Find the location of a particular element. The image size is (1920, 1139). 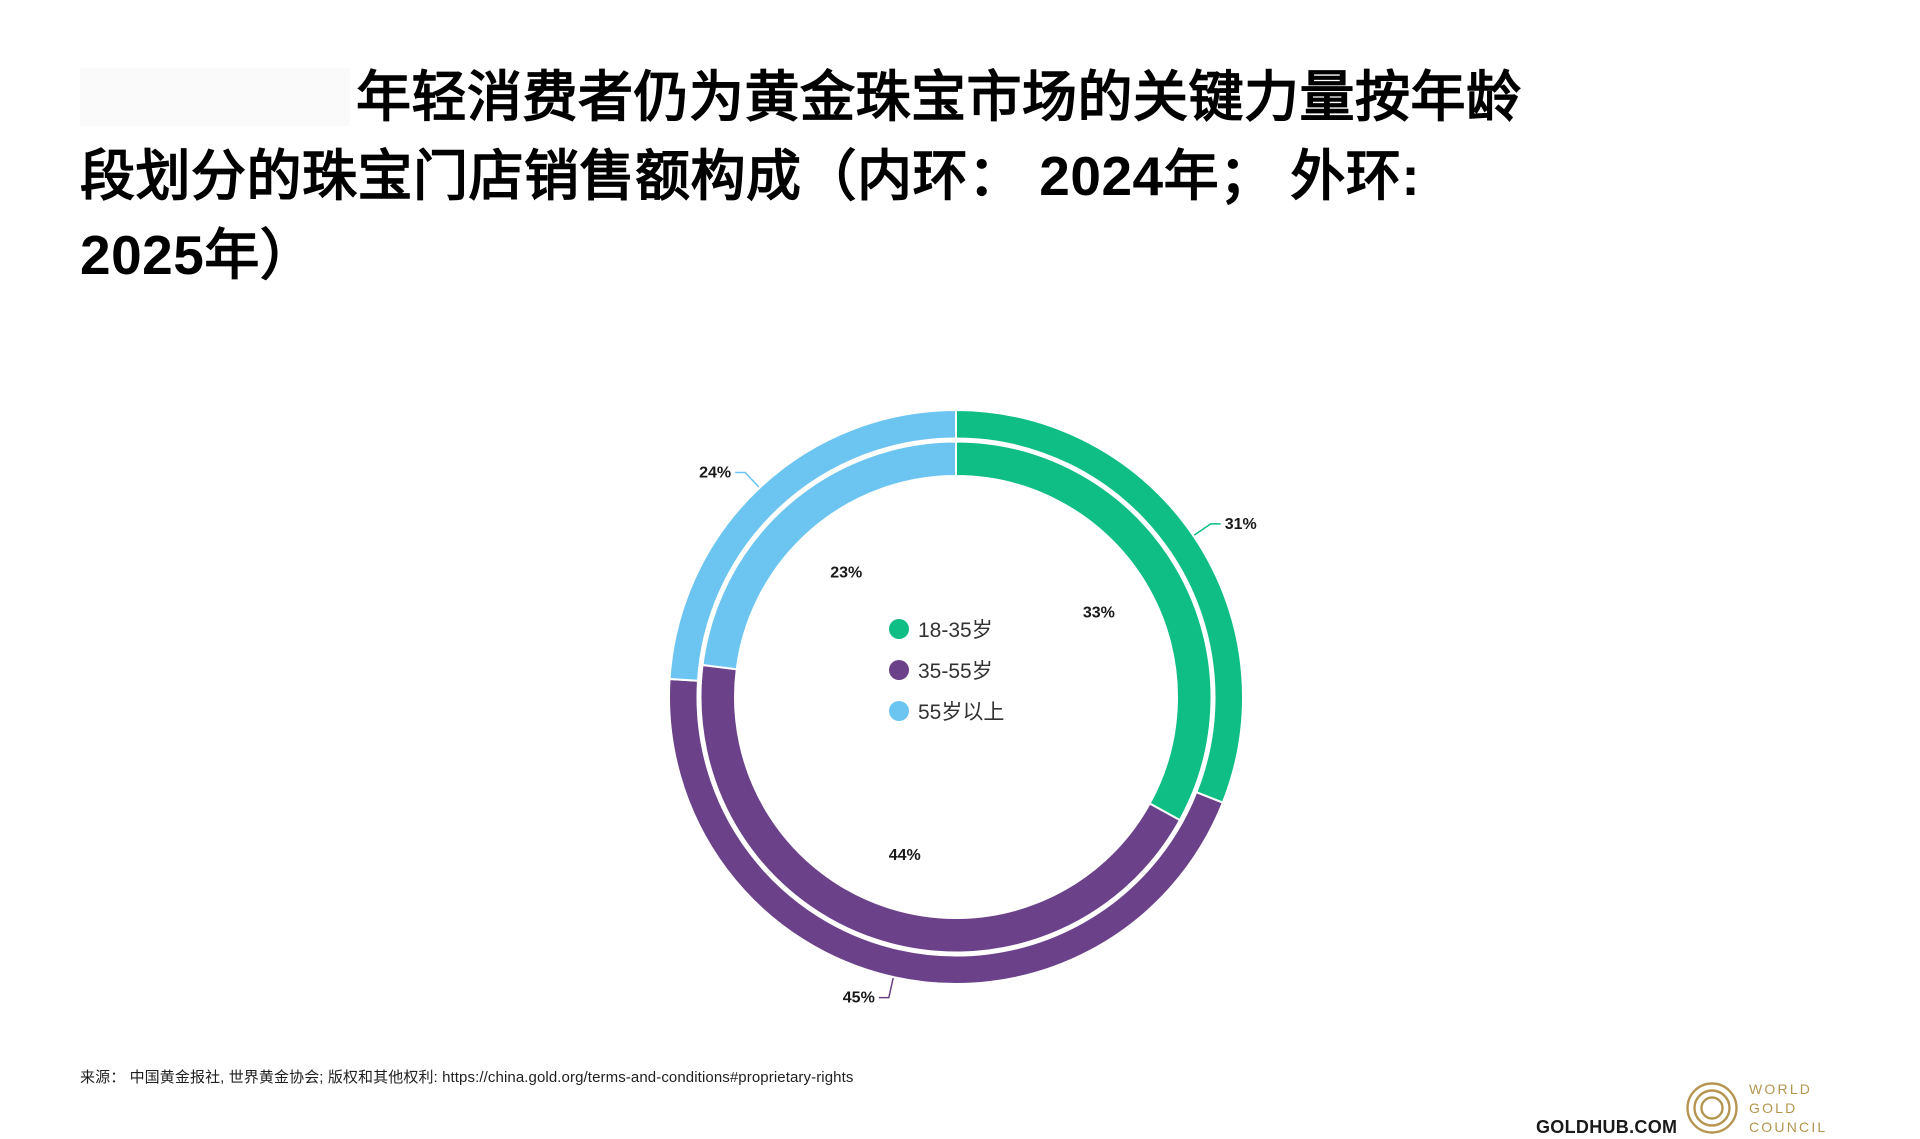

legend-item-label: 55岁以上 is located at coordinates (961, 712).